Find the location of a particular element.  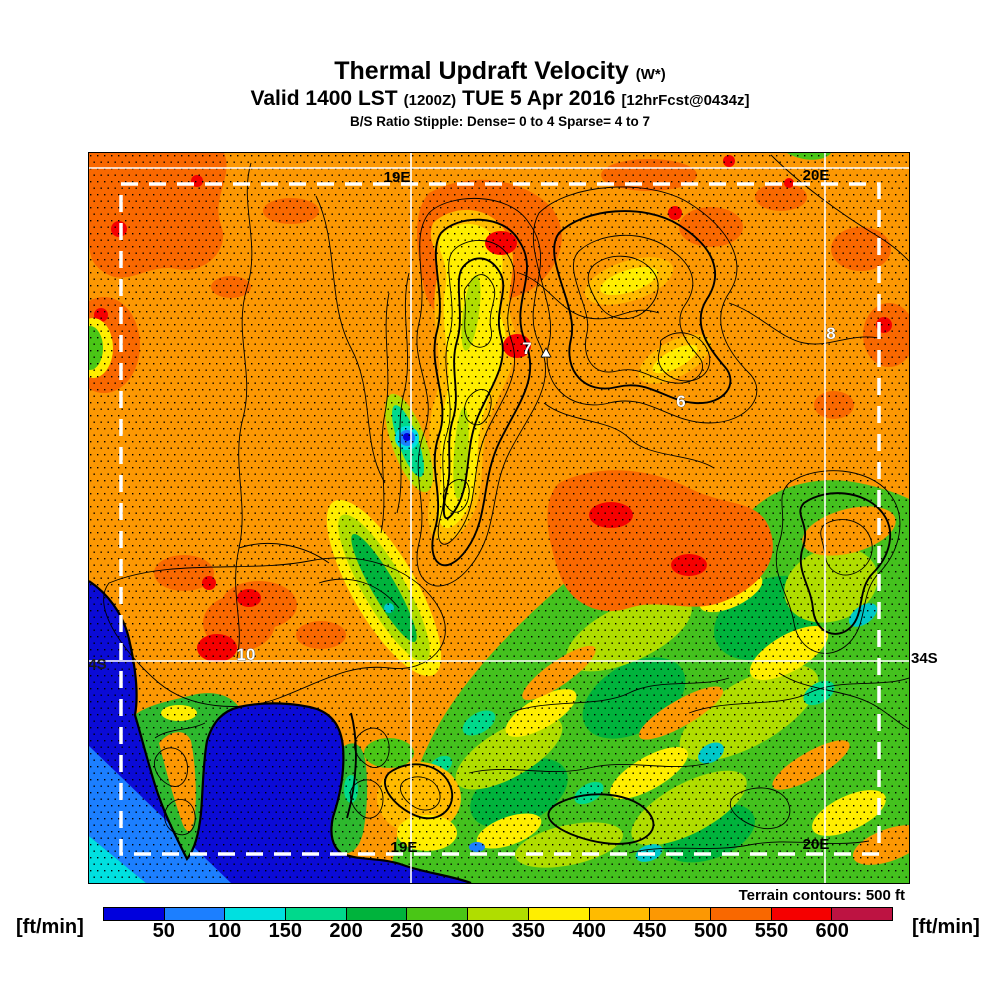

colorbar-tick-label: 500 is located at coordinates (711, 931).